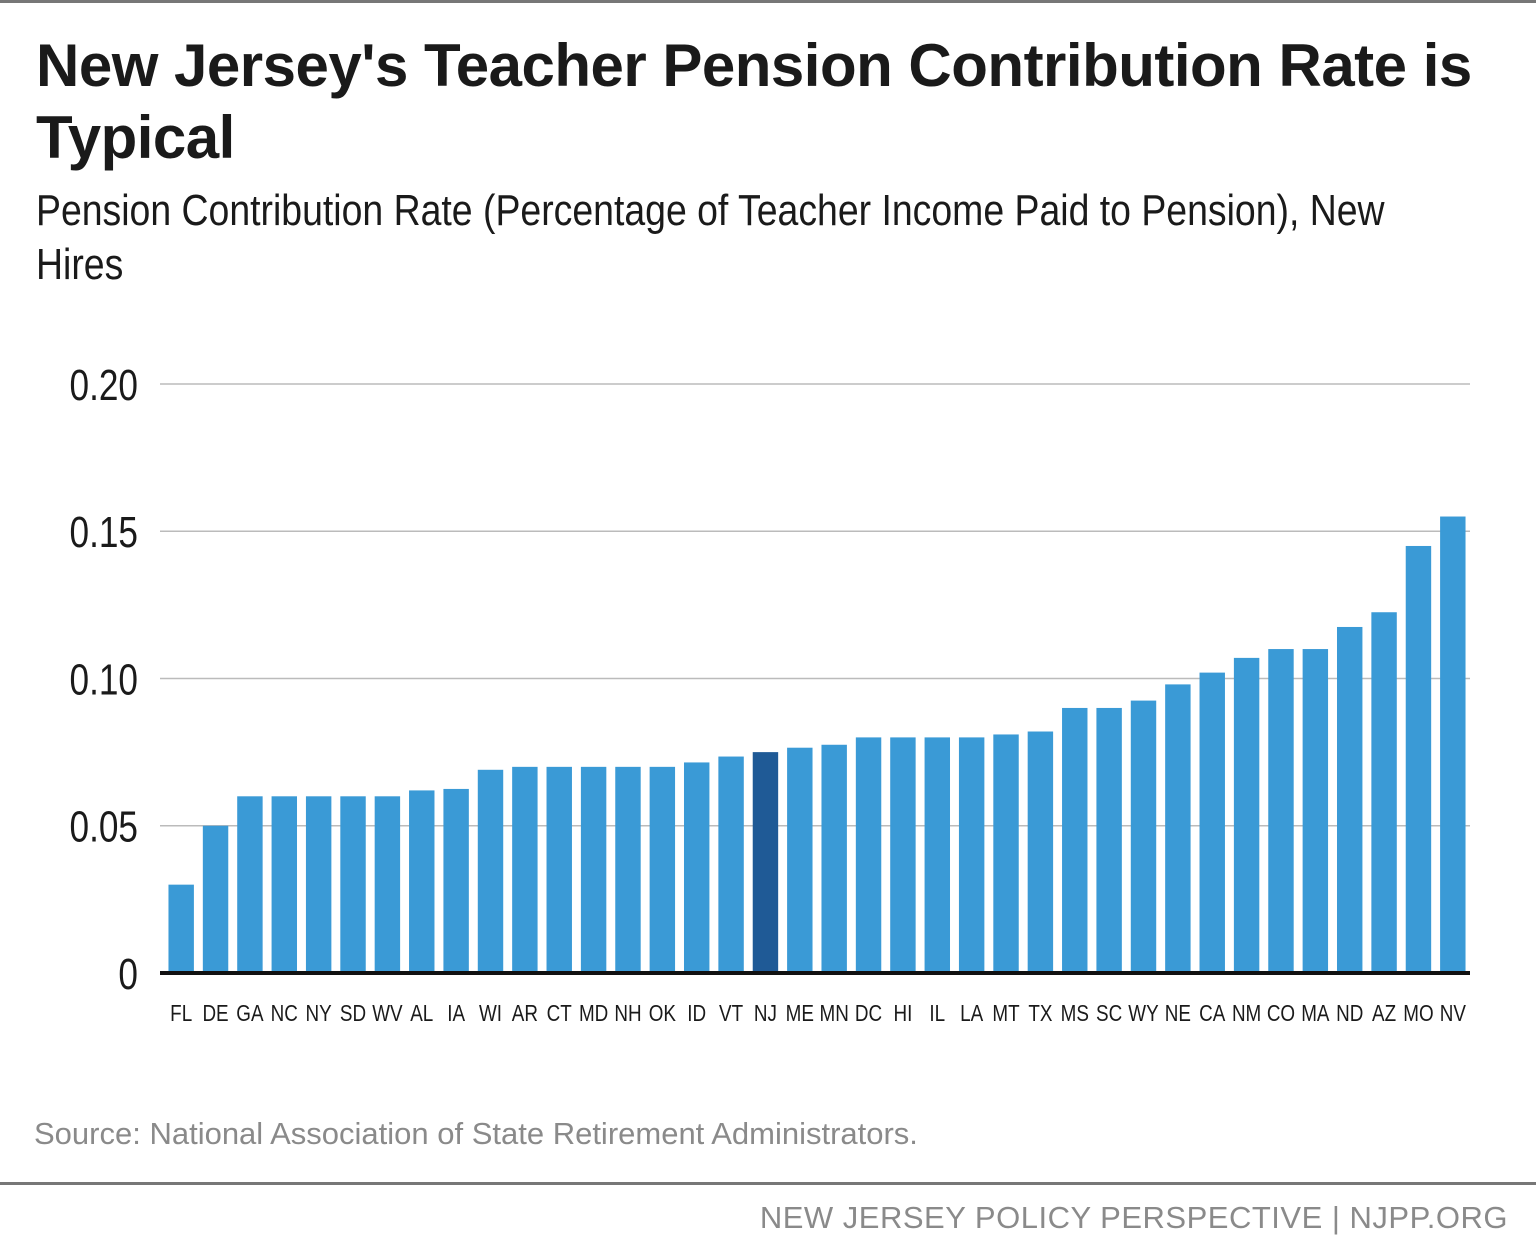 Image resolution: width=1536 pixels, height=1254 pixels. I want to click on x-tick-label: WY, so click(1143, 1013).